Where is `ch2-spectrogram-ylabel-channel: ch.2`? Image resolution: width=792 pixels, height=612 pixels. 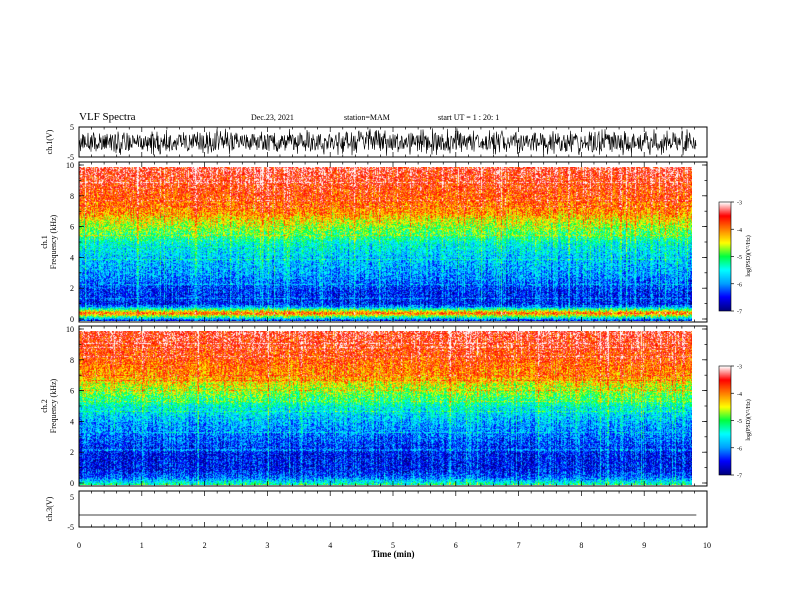
ch2-spectrogram-ylabel-channel: ch.2 is located at coordinates (44, 406).